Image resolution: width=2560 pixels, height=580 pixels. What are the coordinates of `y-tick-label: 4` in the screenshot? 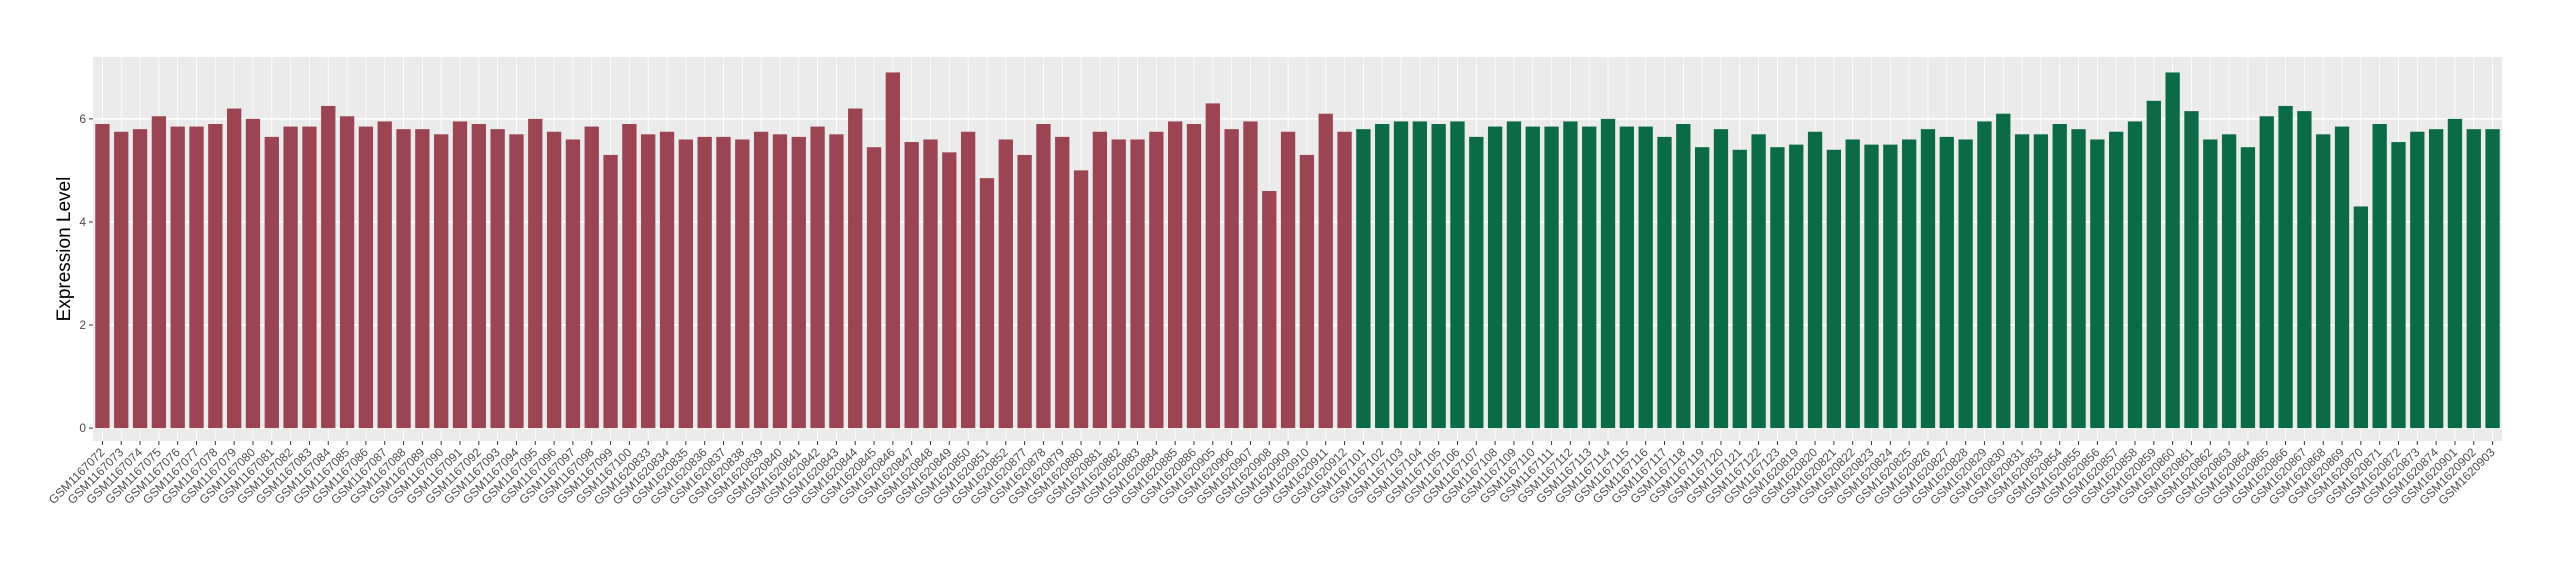 It's located at (82, 222).